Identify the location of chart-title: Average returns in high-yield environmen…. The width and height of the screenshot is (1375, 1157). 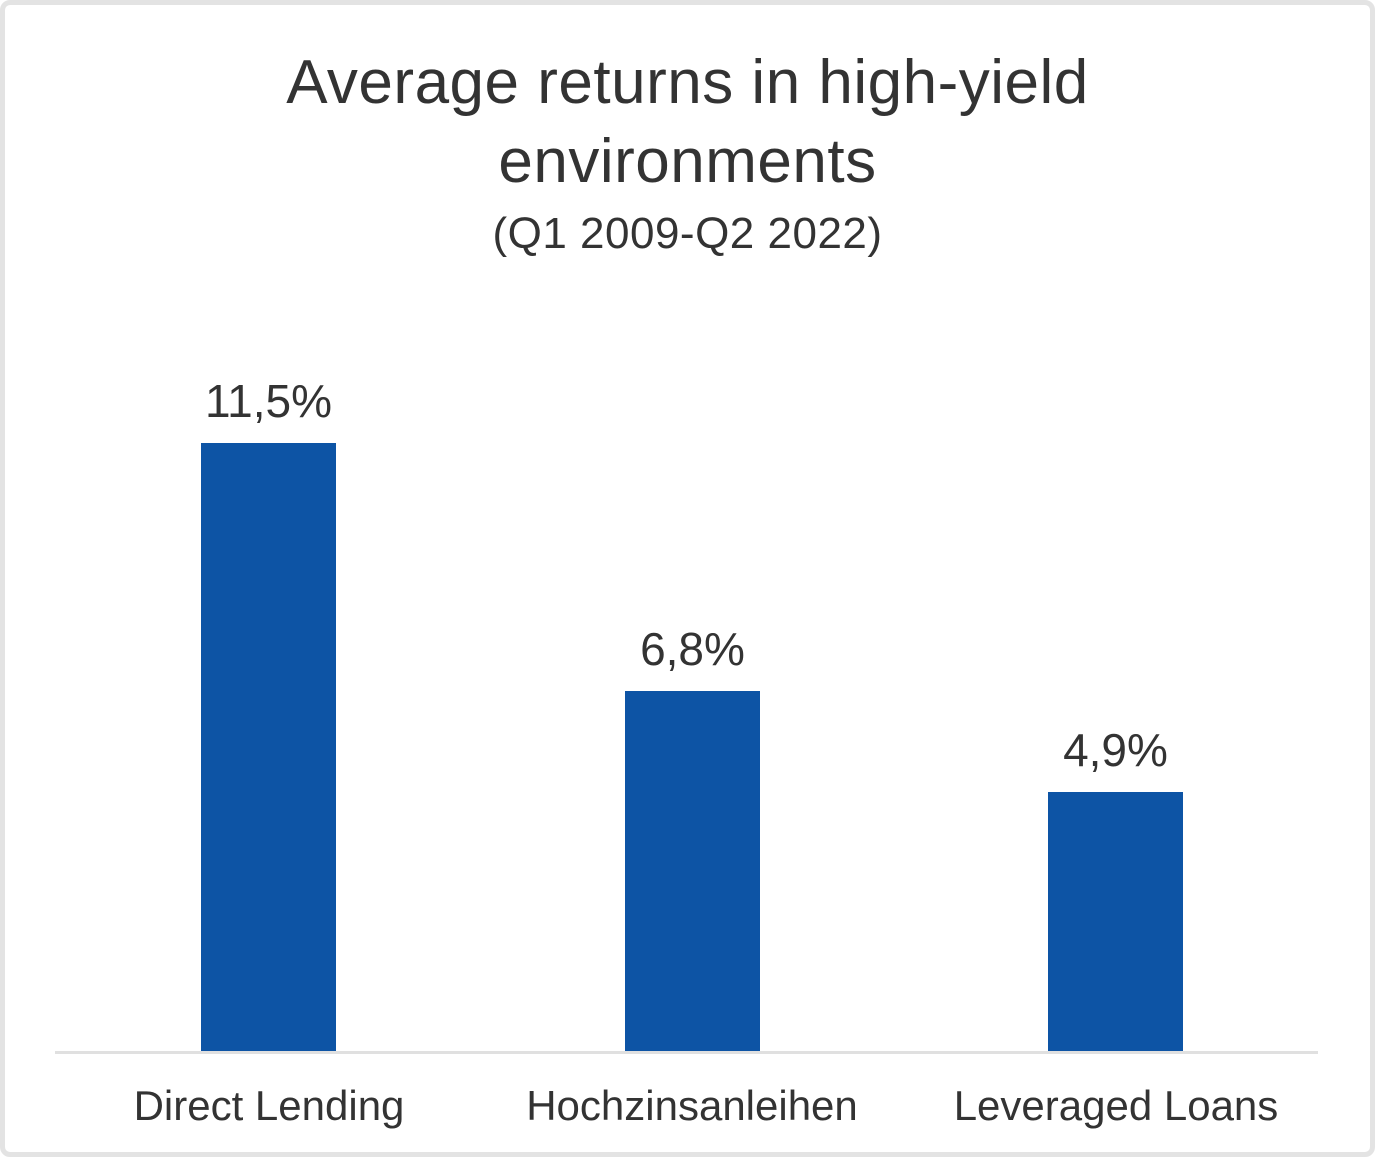
(687, 122).